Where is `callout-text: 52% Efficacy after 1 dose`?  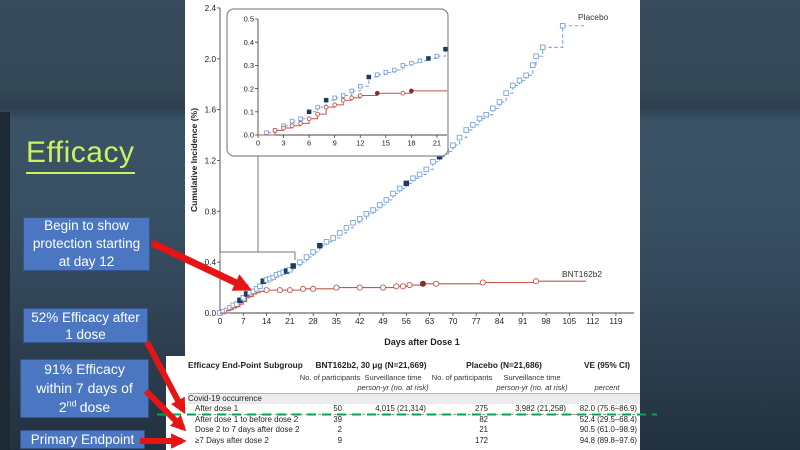
callout-text: 52% Efficacy after 1 dose is located at coordinates (85, 325).